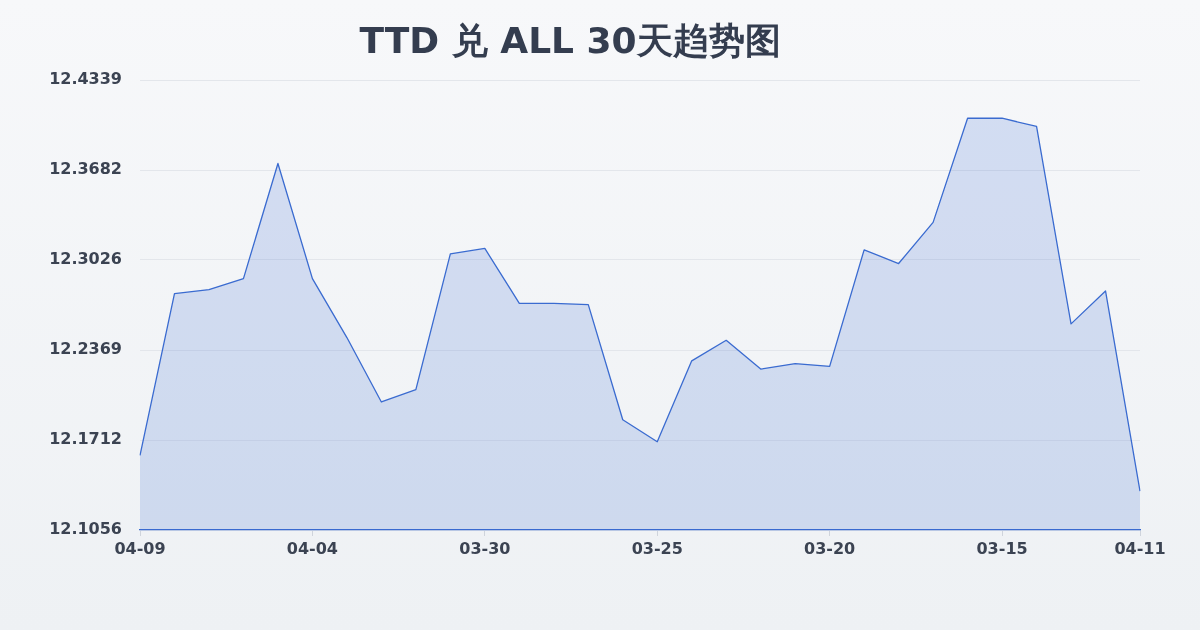  What do you see at coordinates (570, 40) in the screenshot?
I see `chart-title: TTD 兑 ALL 30天趋势图` at bounding box center [570, 40].